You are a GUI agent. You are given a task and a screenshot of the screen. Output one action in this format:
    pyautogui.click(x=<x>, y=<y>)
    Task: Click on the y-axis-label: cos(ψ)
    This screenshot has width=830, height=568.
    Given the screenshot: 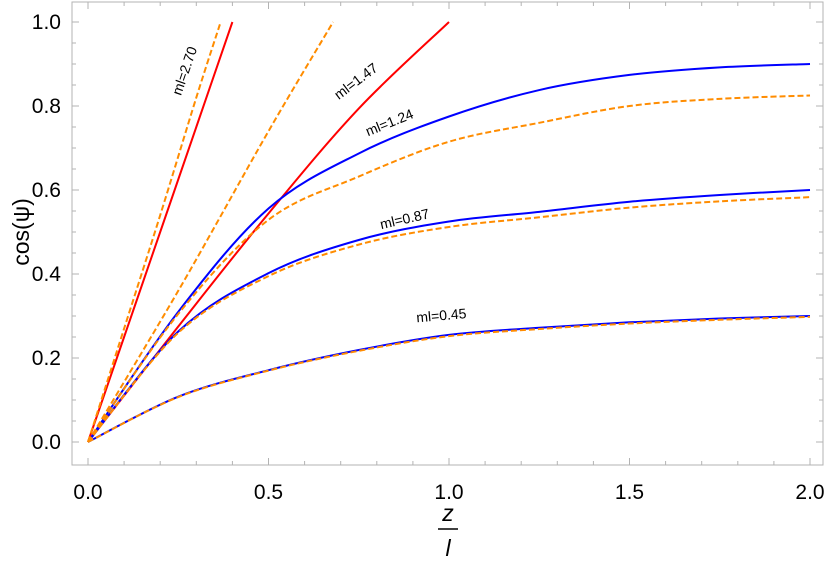 What is the action you would take?
    pyautogui.click(x=21, y=232)
    